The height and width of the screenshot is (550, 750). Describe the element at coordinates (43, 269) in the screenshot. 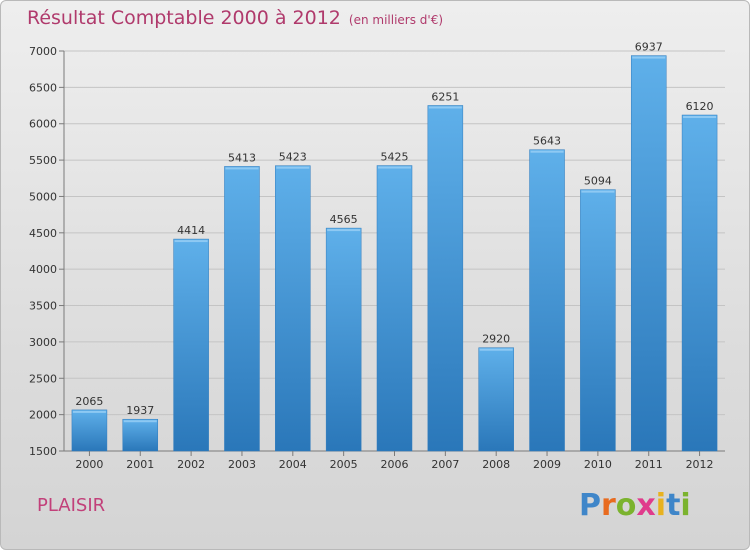

I see `y-tick-label: 4000` at that location.